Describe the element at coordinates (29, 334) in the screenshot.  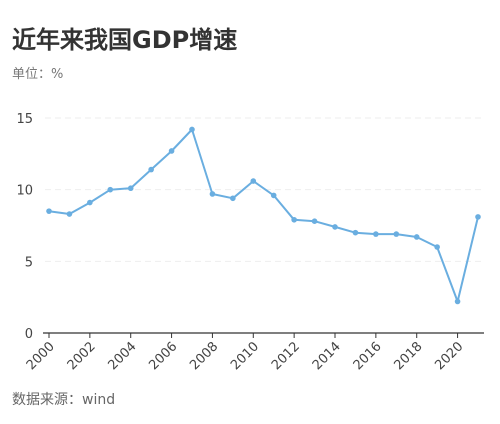
I see `y-tick-label-0: 0` at that location.